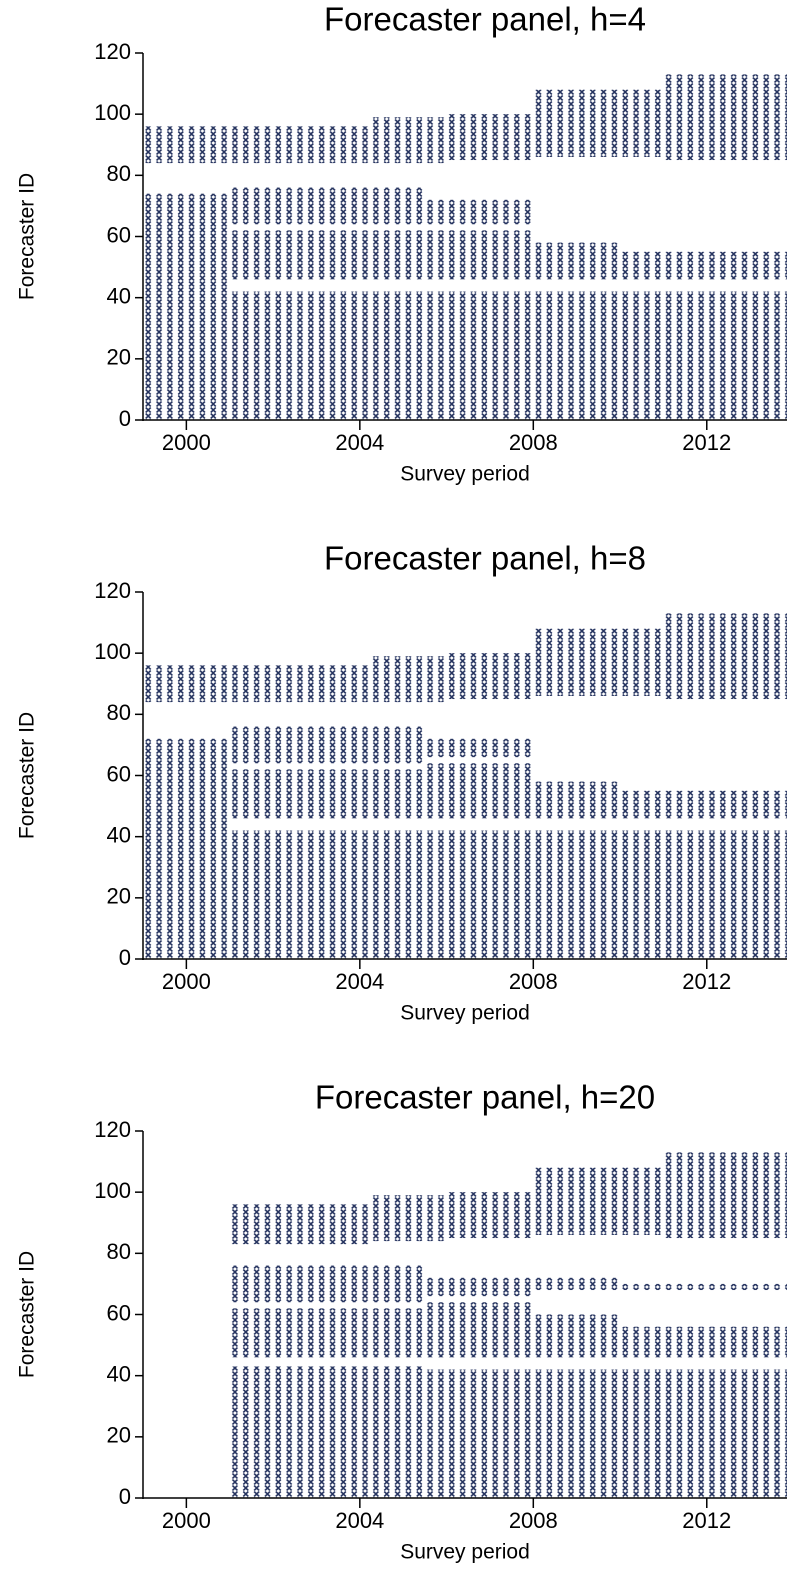 Image resolution: width=789 pixels, height=1570 pixels. I want to click on chart-title: Forecaster panel, h=20, so click(485, 1097).